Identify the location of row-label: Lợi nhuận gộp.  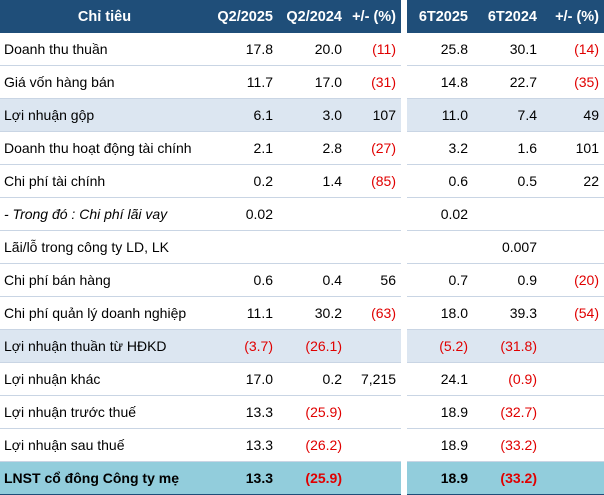
(104, 115).